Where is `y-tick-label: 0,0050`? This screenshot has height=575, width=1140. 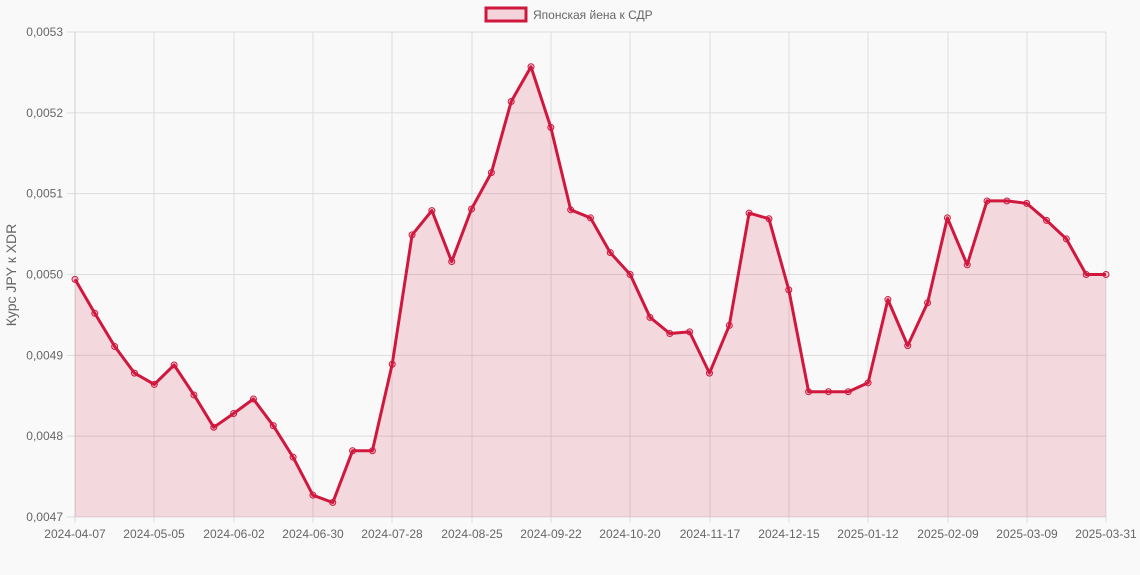 y-tick-label: 0,0050 is located at coordinates (44, 275).